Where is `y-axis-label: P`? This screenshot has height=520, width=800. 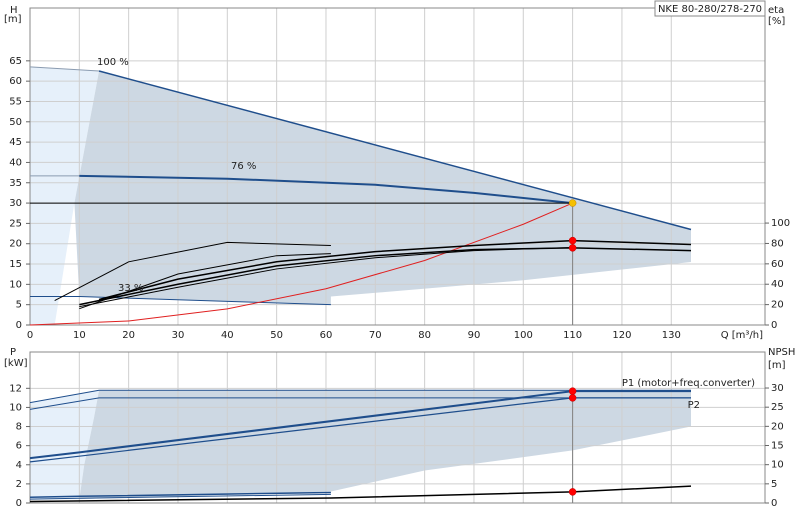 y-axis-label: P is located at coordinates (13, 352).